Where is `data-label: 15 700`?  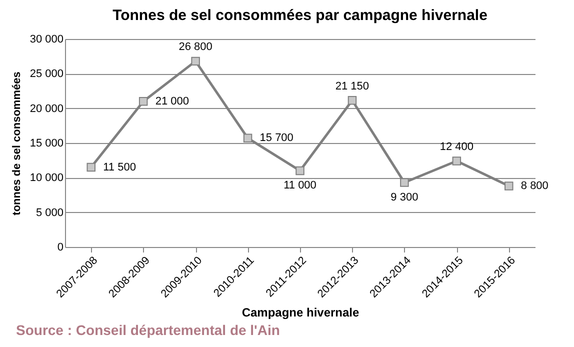 data-label: 15 700 is located at coordinates (277, 138).